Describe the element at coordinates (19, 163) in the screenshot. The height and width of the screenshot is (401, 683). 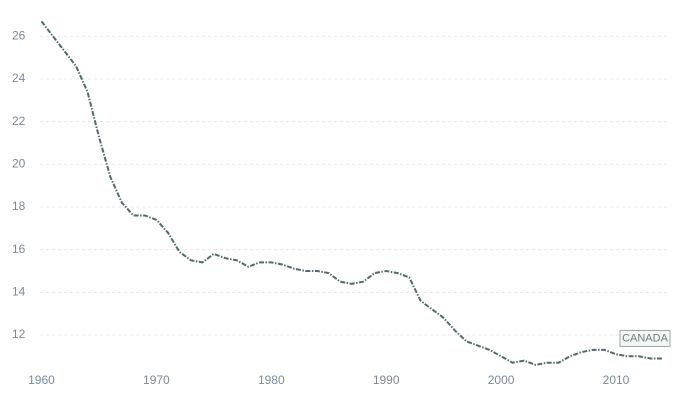
I see `y-tick-label: 20` at that location.